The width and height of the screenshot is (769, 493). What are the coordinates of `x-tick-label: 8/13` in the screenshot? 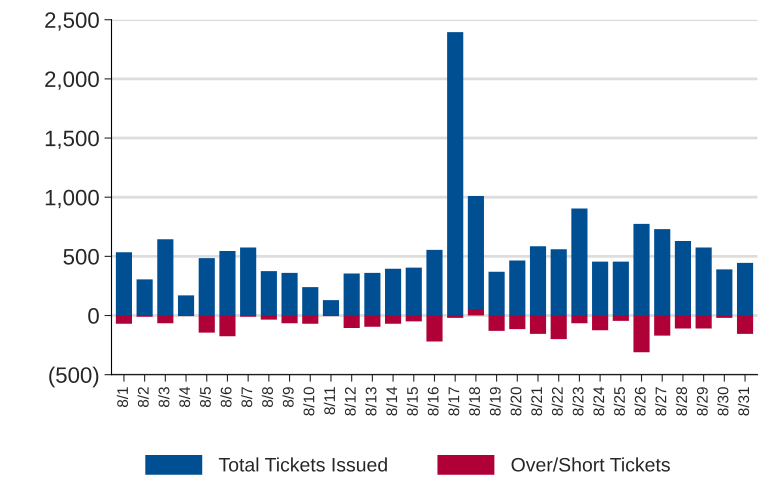 It's located at (370, 401).